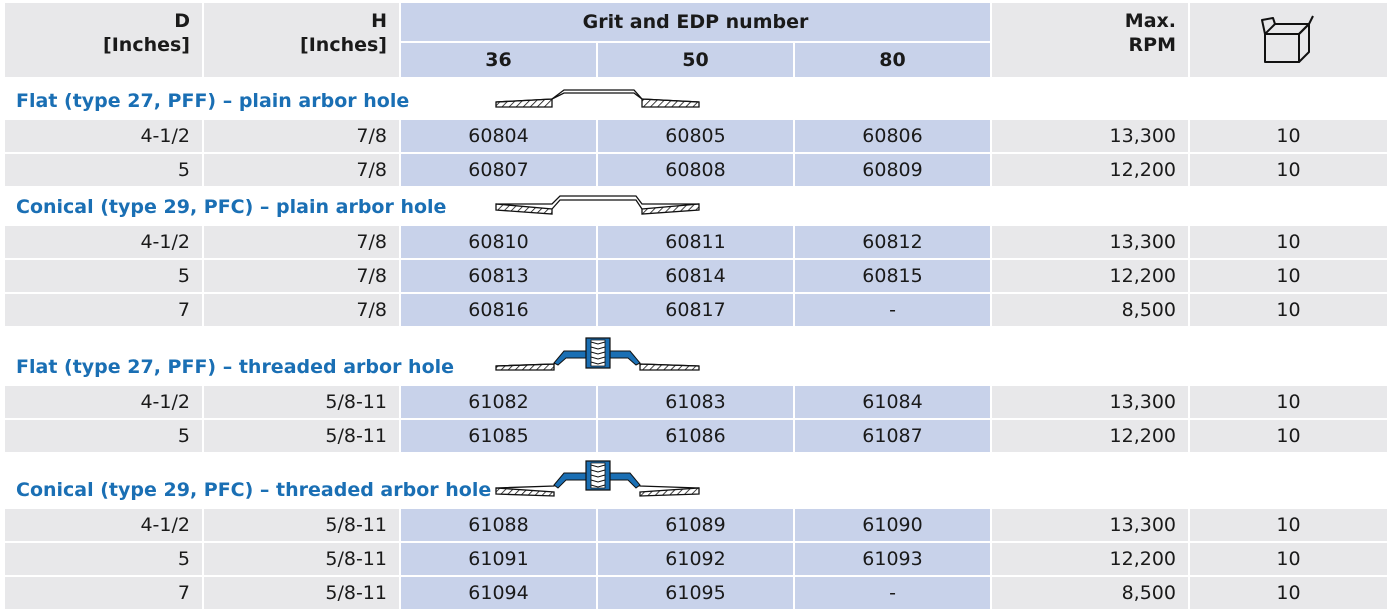  What do you see at coordinates (599, 356) in the screenshot?
I see `flat-threaded-disc-icon` at bounding box center [599, 356].